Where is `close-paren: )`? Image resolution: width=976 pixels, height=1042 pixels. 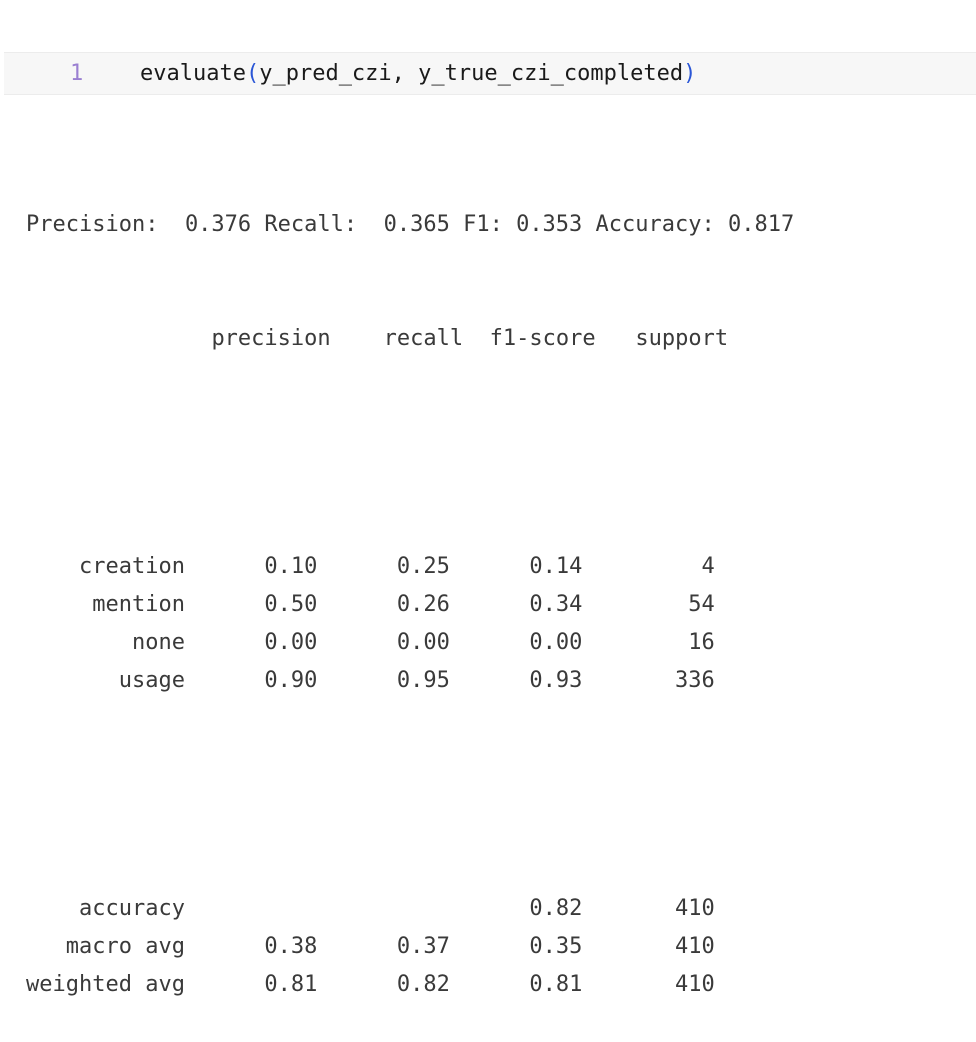
close-paren: ) is located at coordinates (690, 73).